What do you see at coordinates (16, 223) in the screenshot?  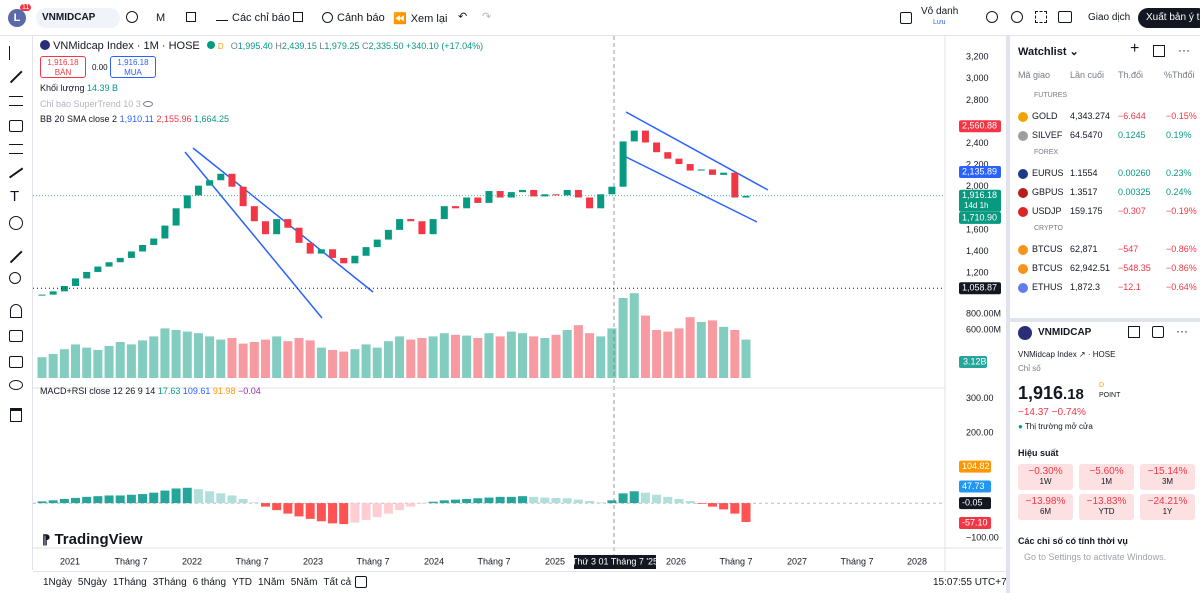 I see `icon-tool` at bounding box center [16, 223].